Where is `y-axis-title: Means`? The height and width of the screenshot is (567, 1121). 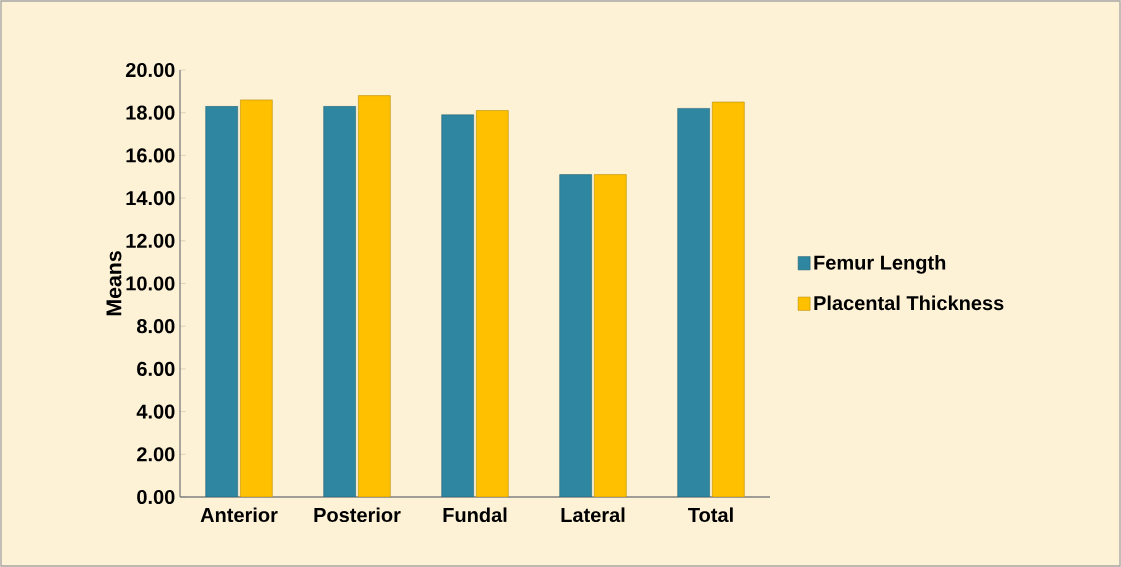 y-axis-title: Means is located at coordinates (114, 283).